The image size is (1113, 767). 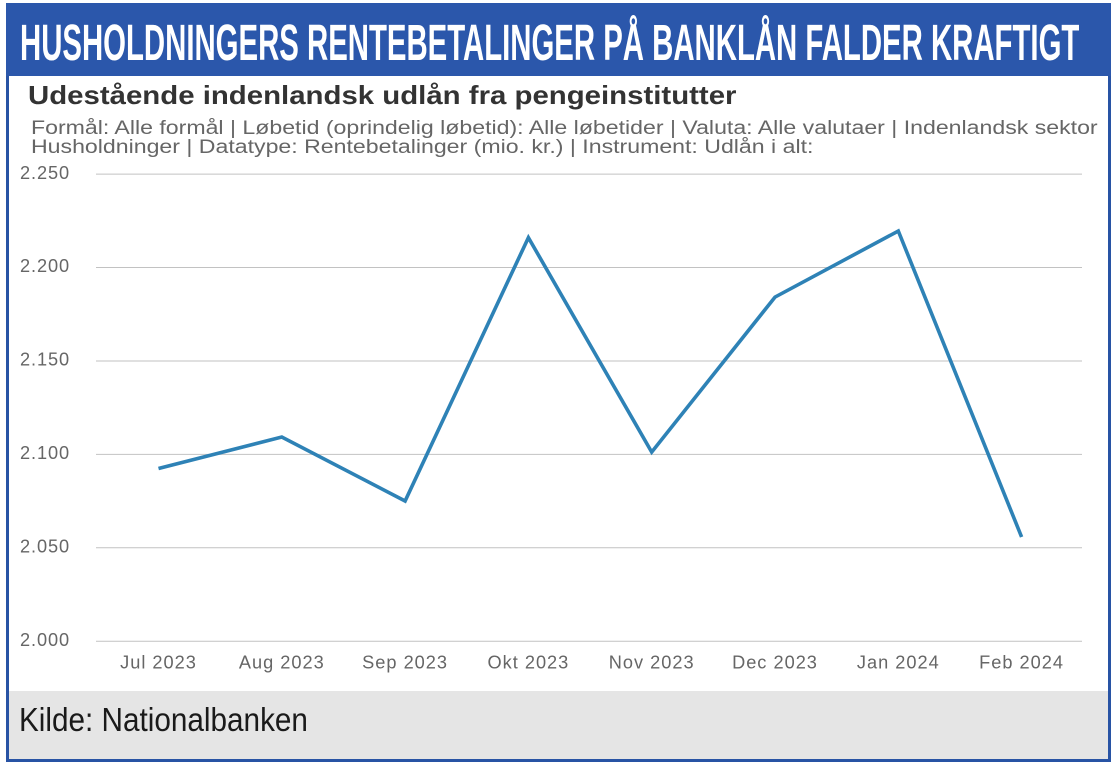 What do you see at coordinates (775, 662) in the screenshot?
I see `svg-text: Dec 2023` at bounding box center [775, 662].